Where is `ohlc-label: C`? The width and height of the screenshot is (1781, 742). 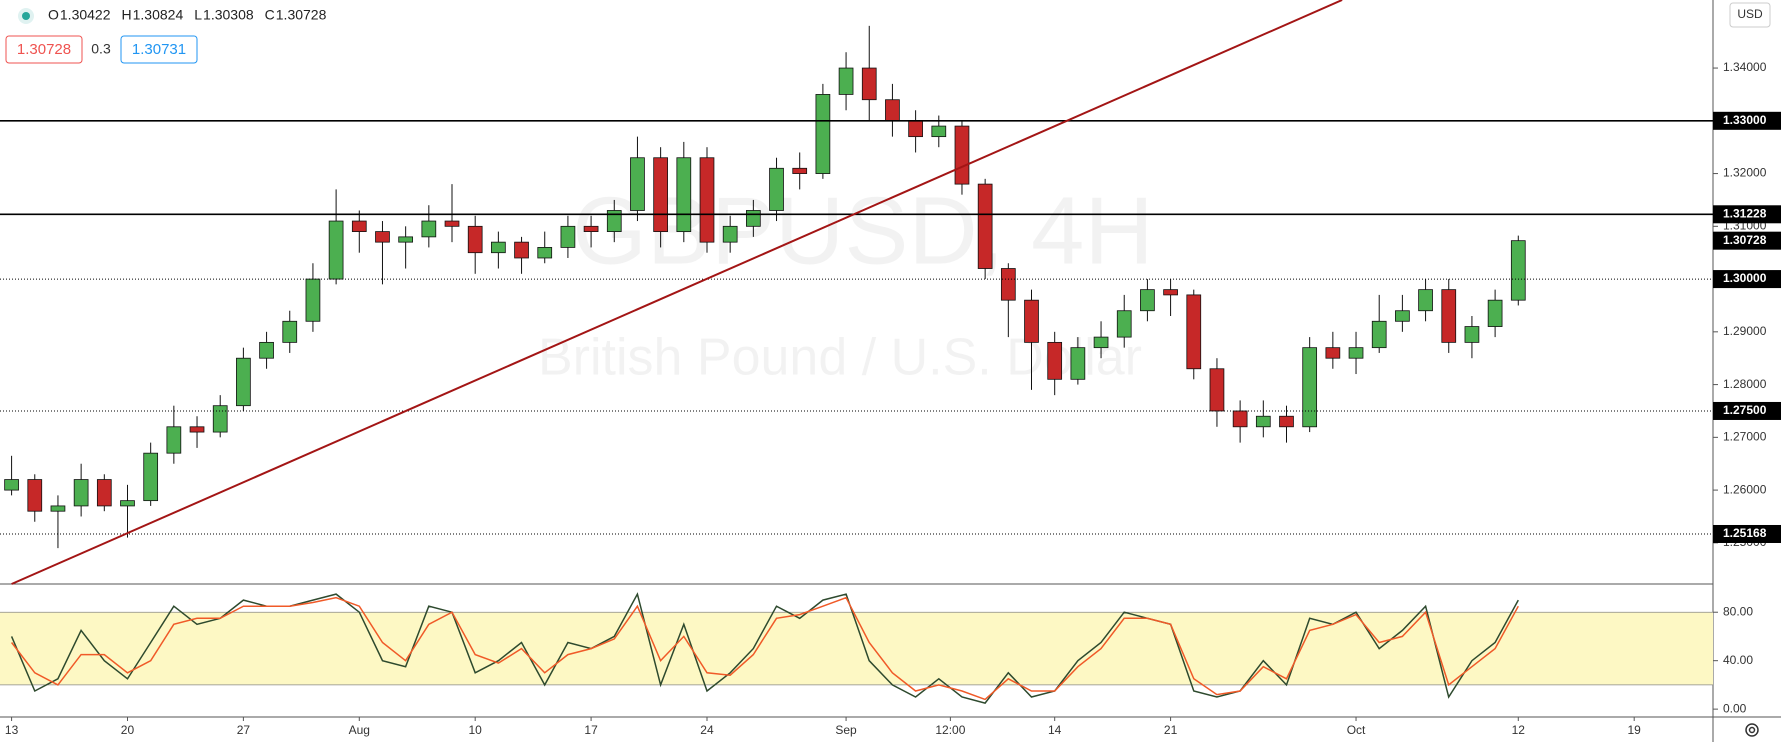
ohlc-label: C is located at coordinates (270, 15).